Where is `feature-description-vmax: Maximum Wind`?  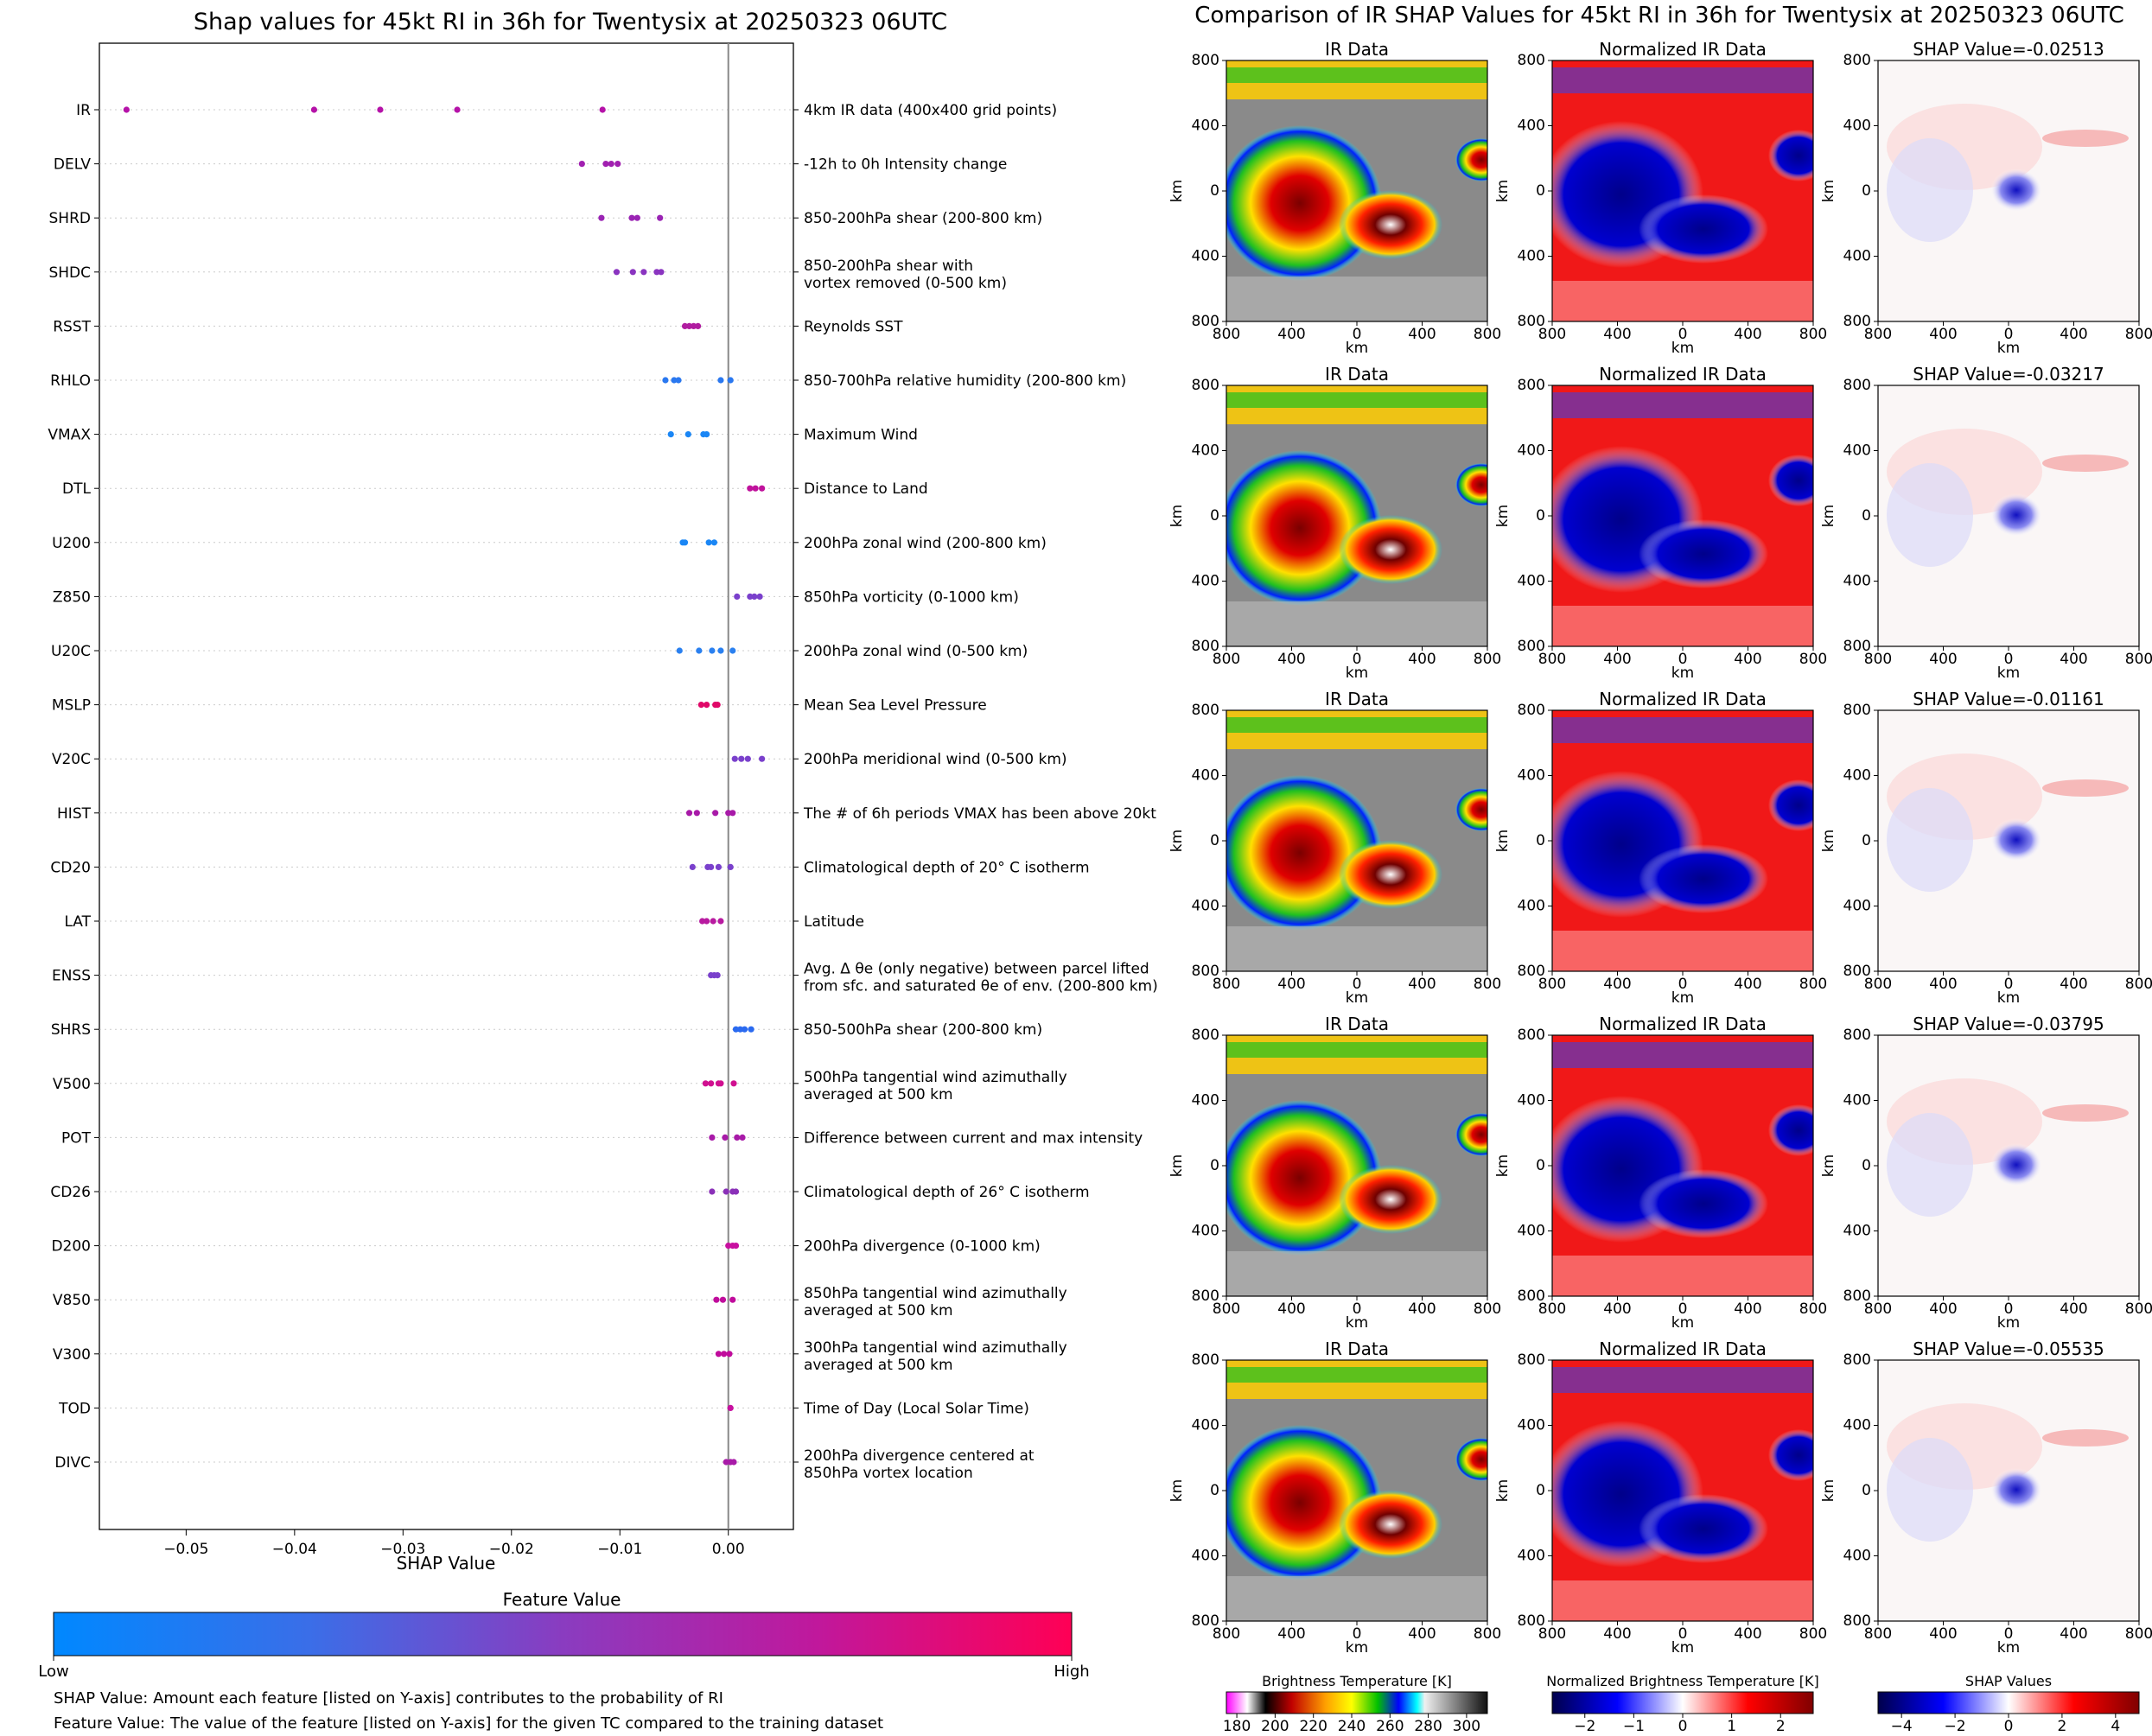 feature-description-vmax: Maximum Wind is located at coordinates (861, 435).